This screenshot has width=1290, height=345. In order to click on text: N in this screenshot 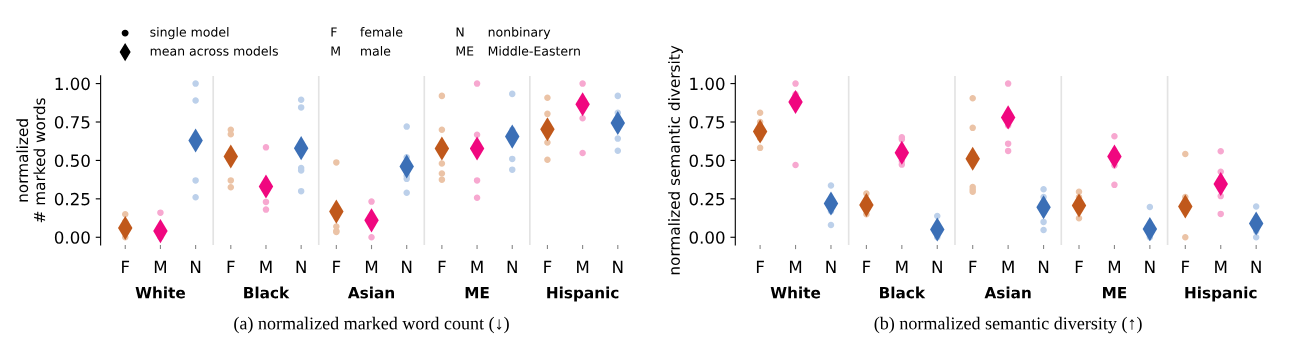, I will do `click(460, 32)`.